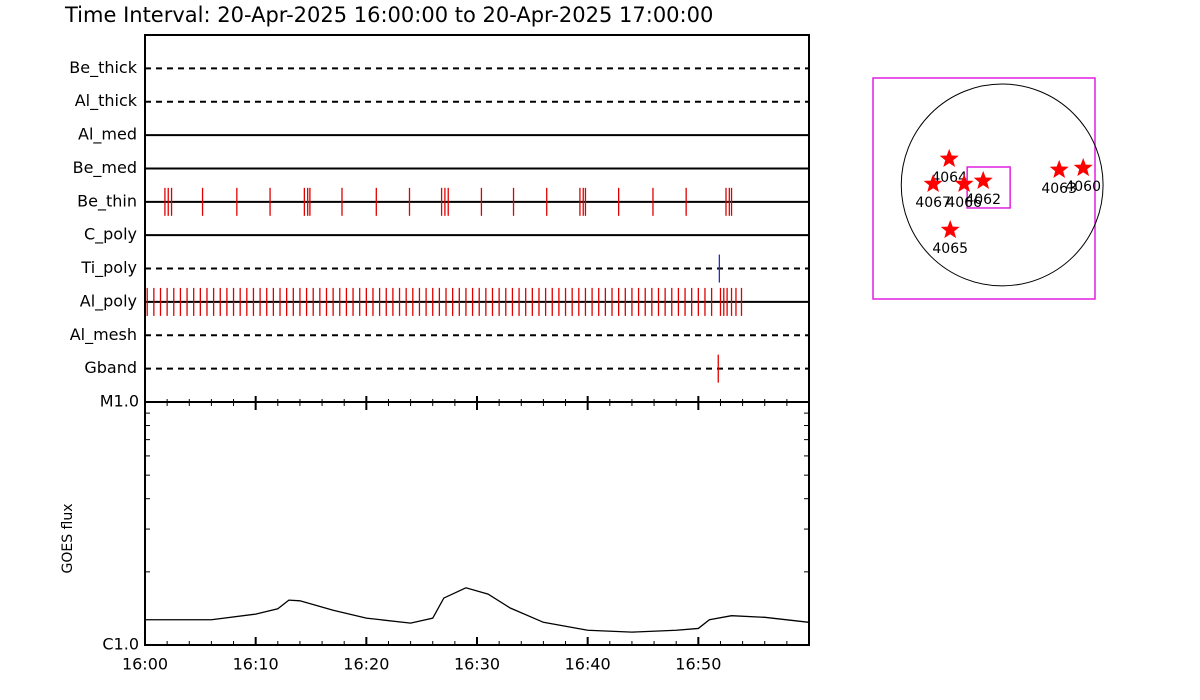 This screenshot has width=1200, height=700. What do you see at coordinates (933, 203) in the screenshot?
I see `region-label: 4067` at bounding box center [933, 203].